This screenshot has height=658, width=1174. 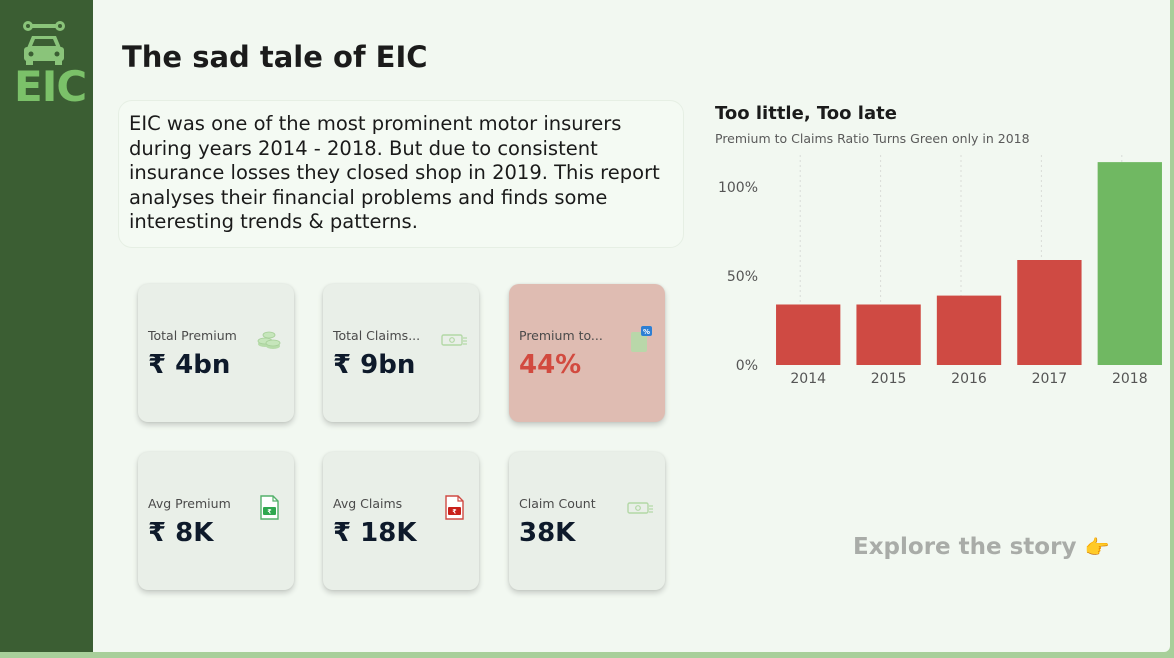 I want to click on coins-icon, so click(x=269, y=340).